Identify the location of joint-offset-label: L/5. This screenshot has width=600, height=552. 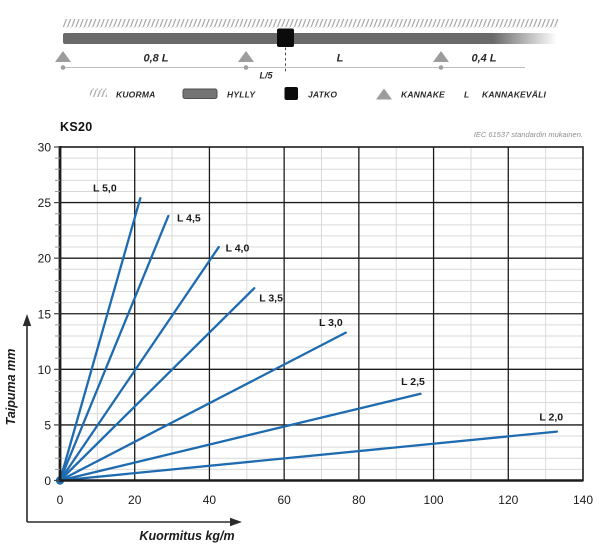
(266, 76).